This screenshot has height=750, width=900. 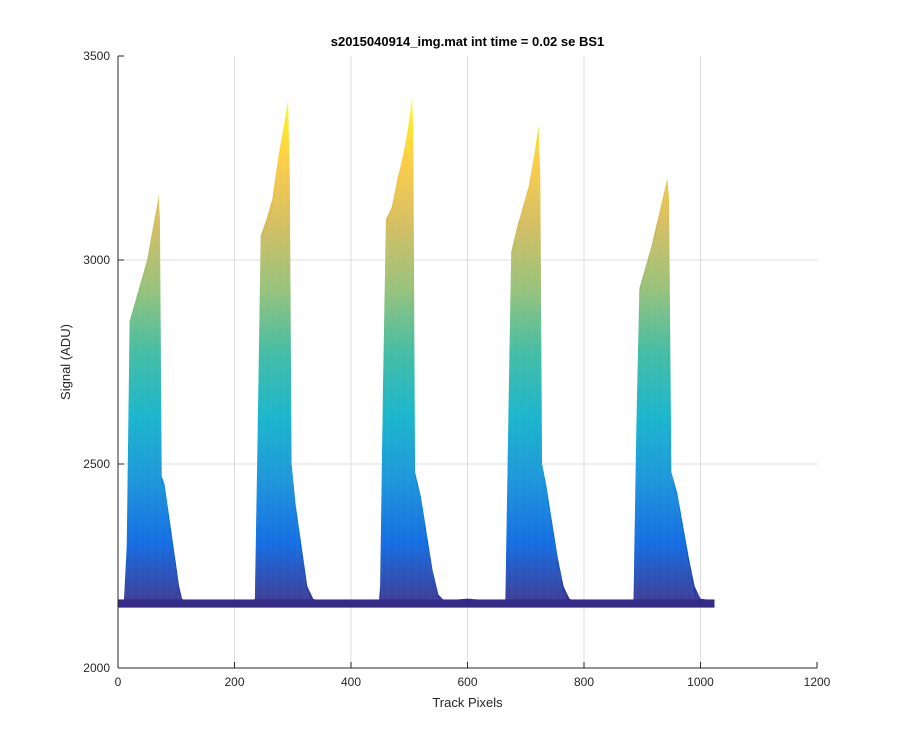 I want to click on x-tick-label: 400, so click(x=351, y=682).